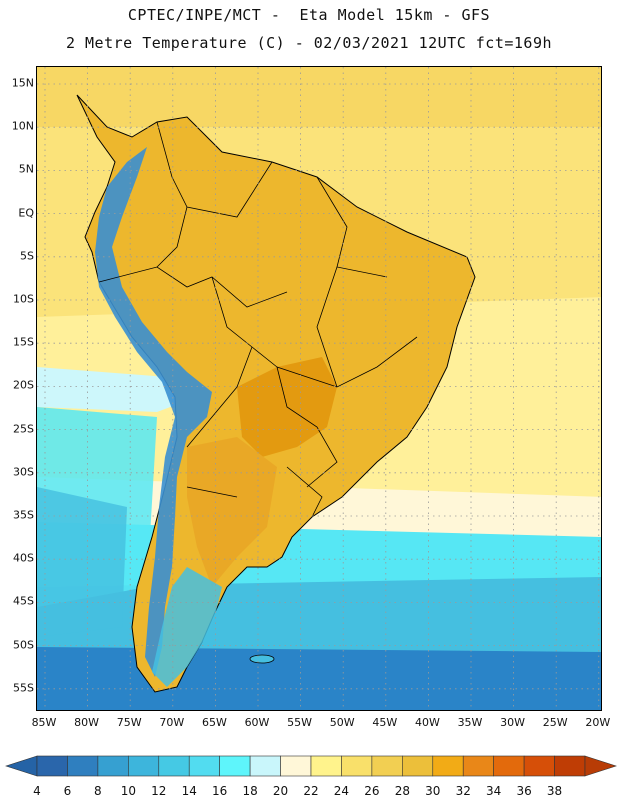 The height and width of the screenshot is (800, 618). I want to click on legend-tick: 26, so click(372, 791).